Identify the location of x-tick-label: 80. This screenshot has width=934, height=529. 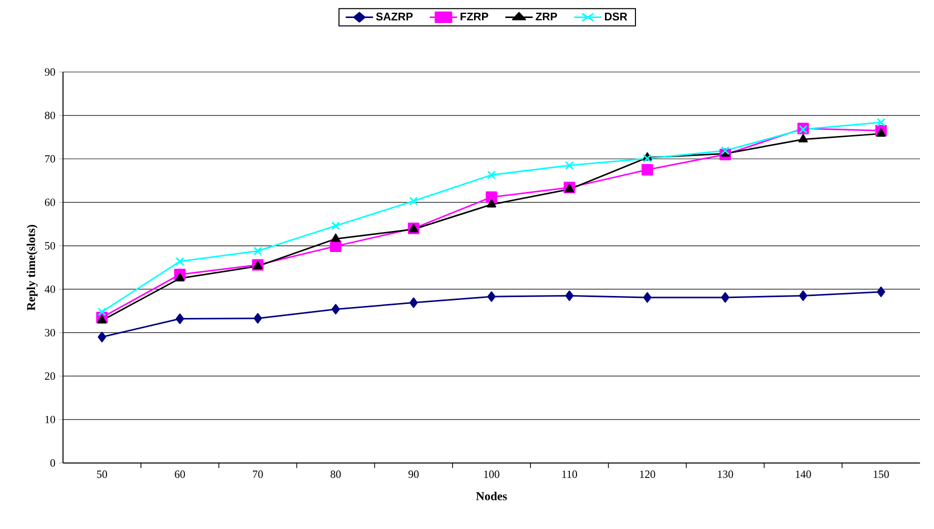
(335, 474).